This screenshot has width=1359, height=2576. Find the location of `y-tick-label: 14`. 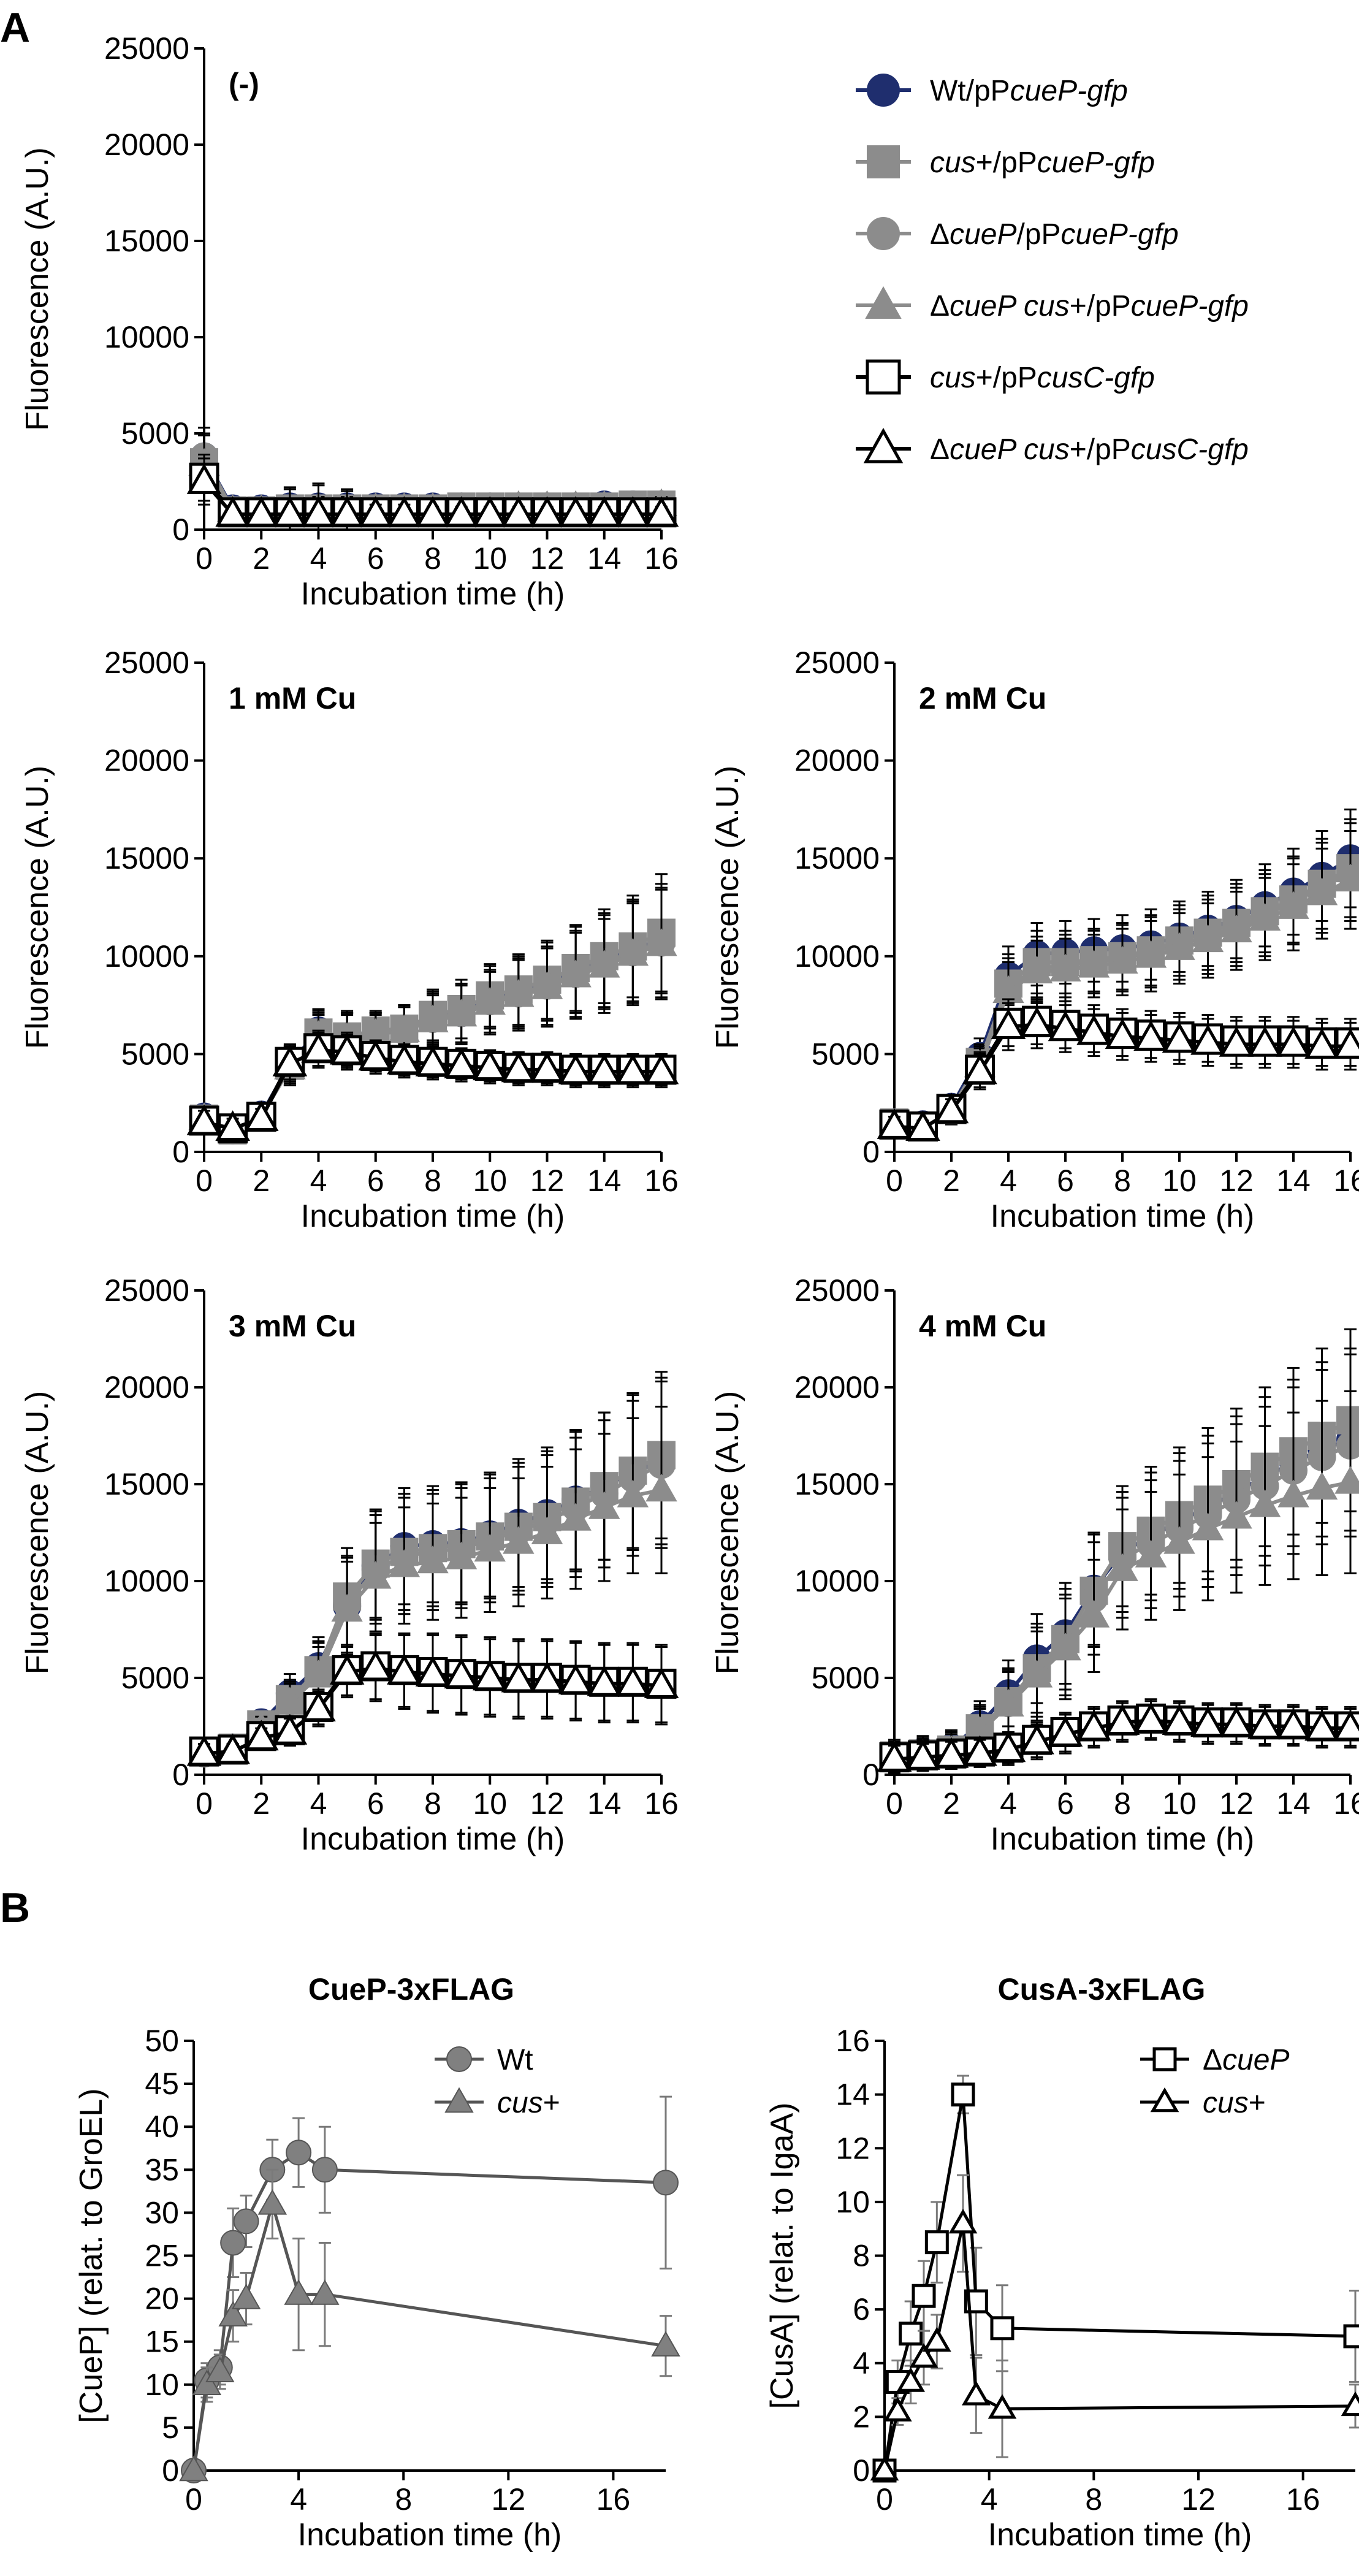

y-tick-label: 14 is located at coordinates (853, 2095).